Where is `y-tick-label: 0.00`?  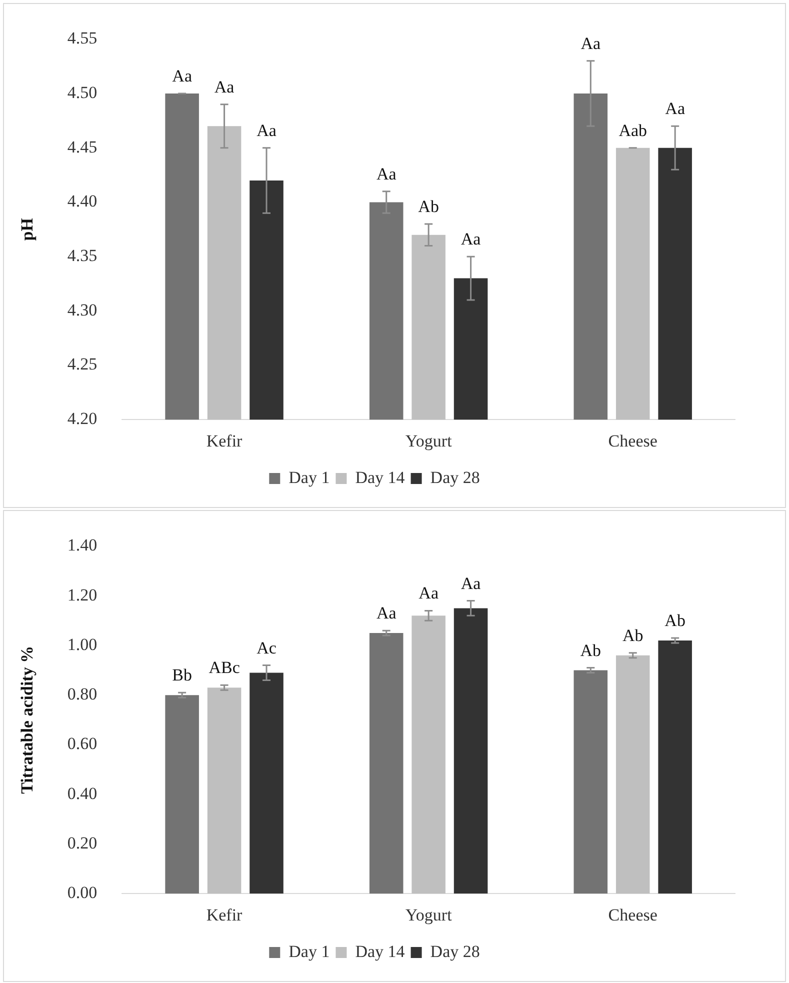 y-tick-label: 0.00 is located at coordinates (82, 892).